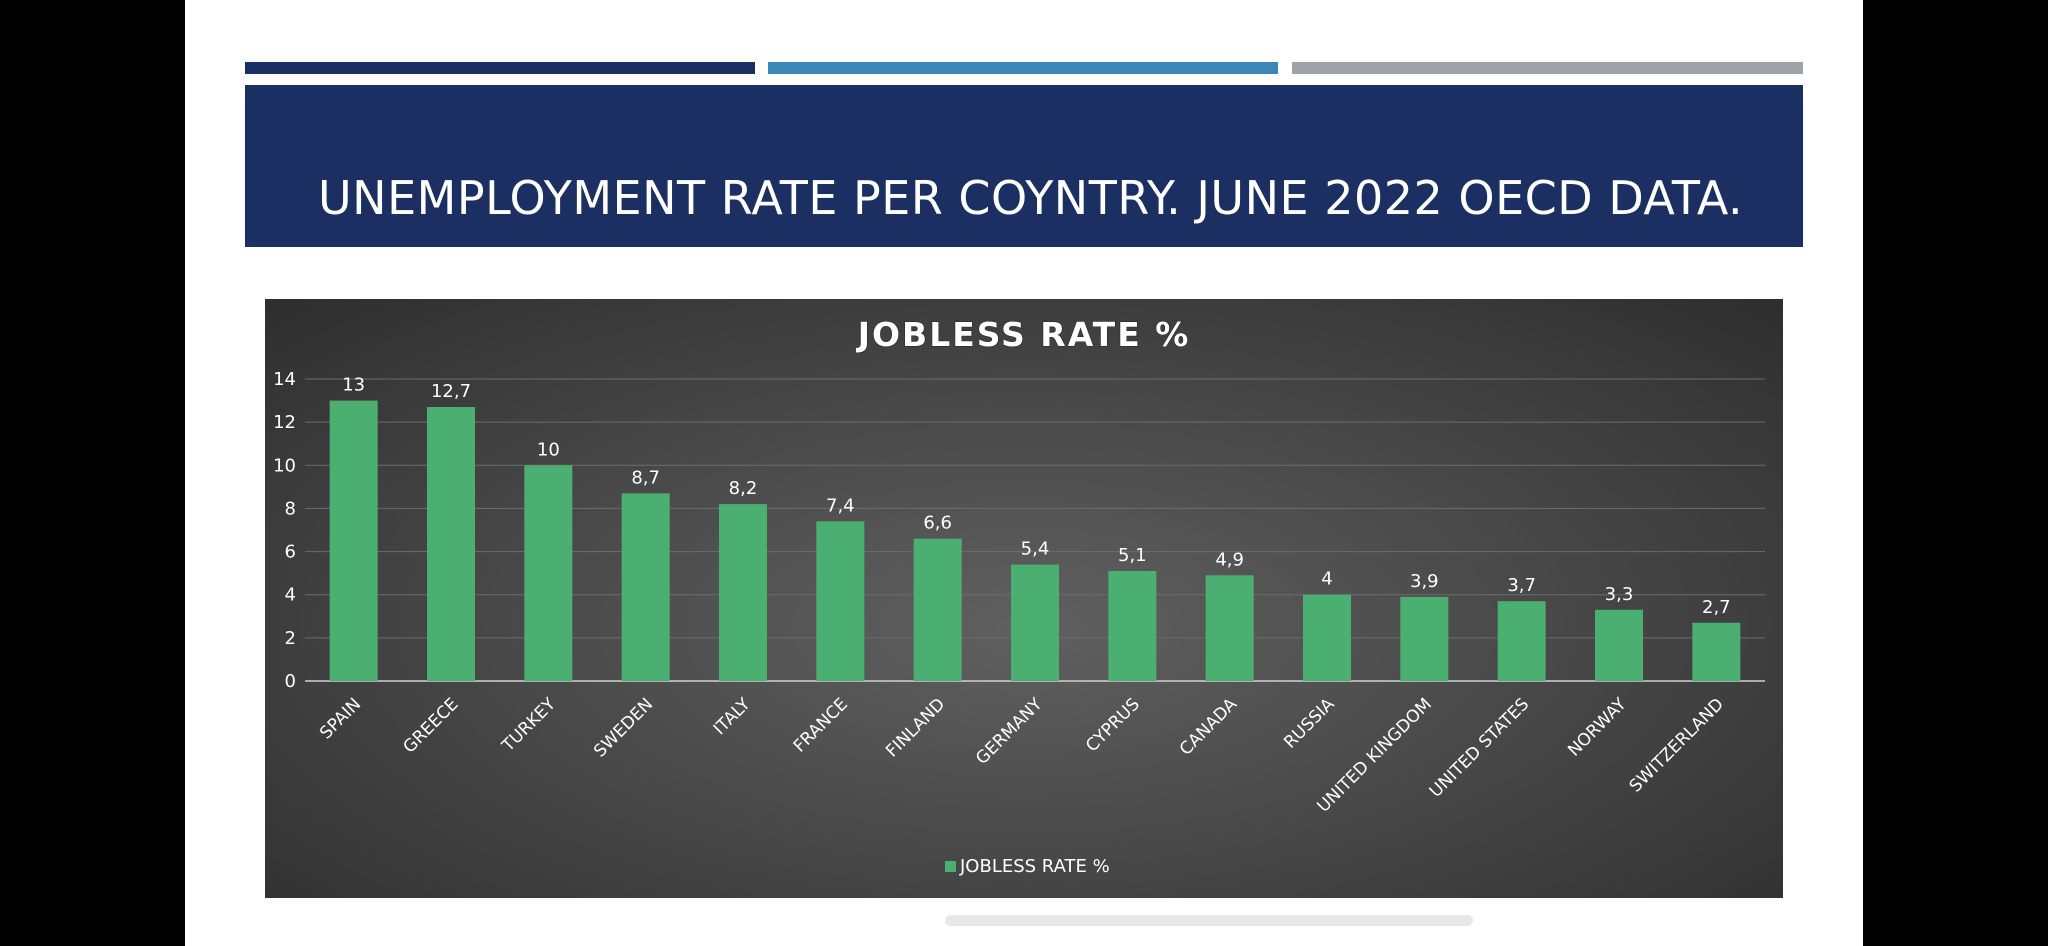  Describe the element at coordinates (1209, 920) in the screenshot. I see `horizontal-scrollbar` at that location.